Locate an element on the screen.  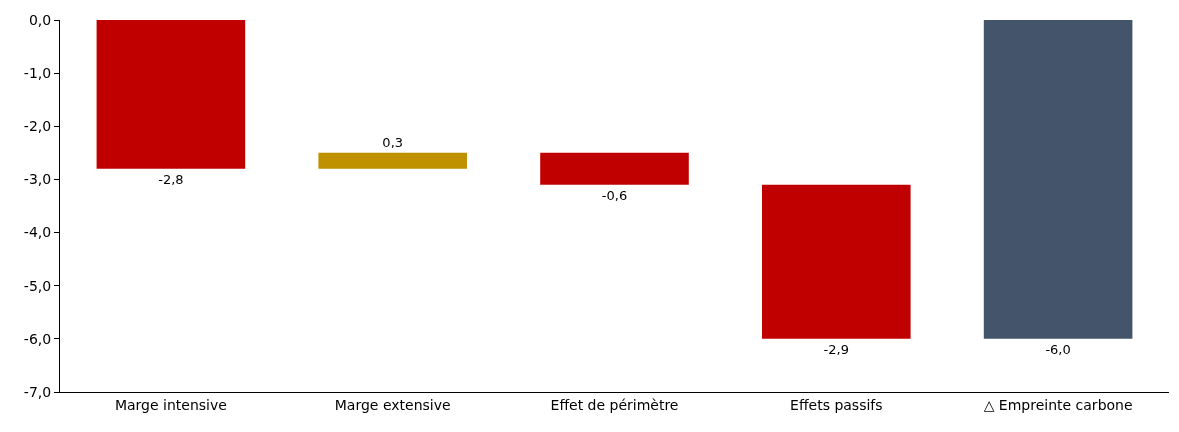
x-tick-label: Effet de périmètre is located at coordinates (614, 404).